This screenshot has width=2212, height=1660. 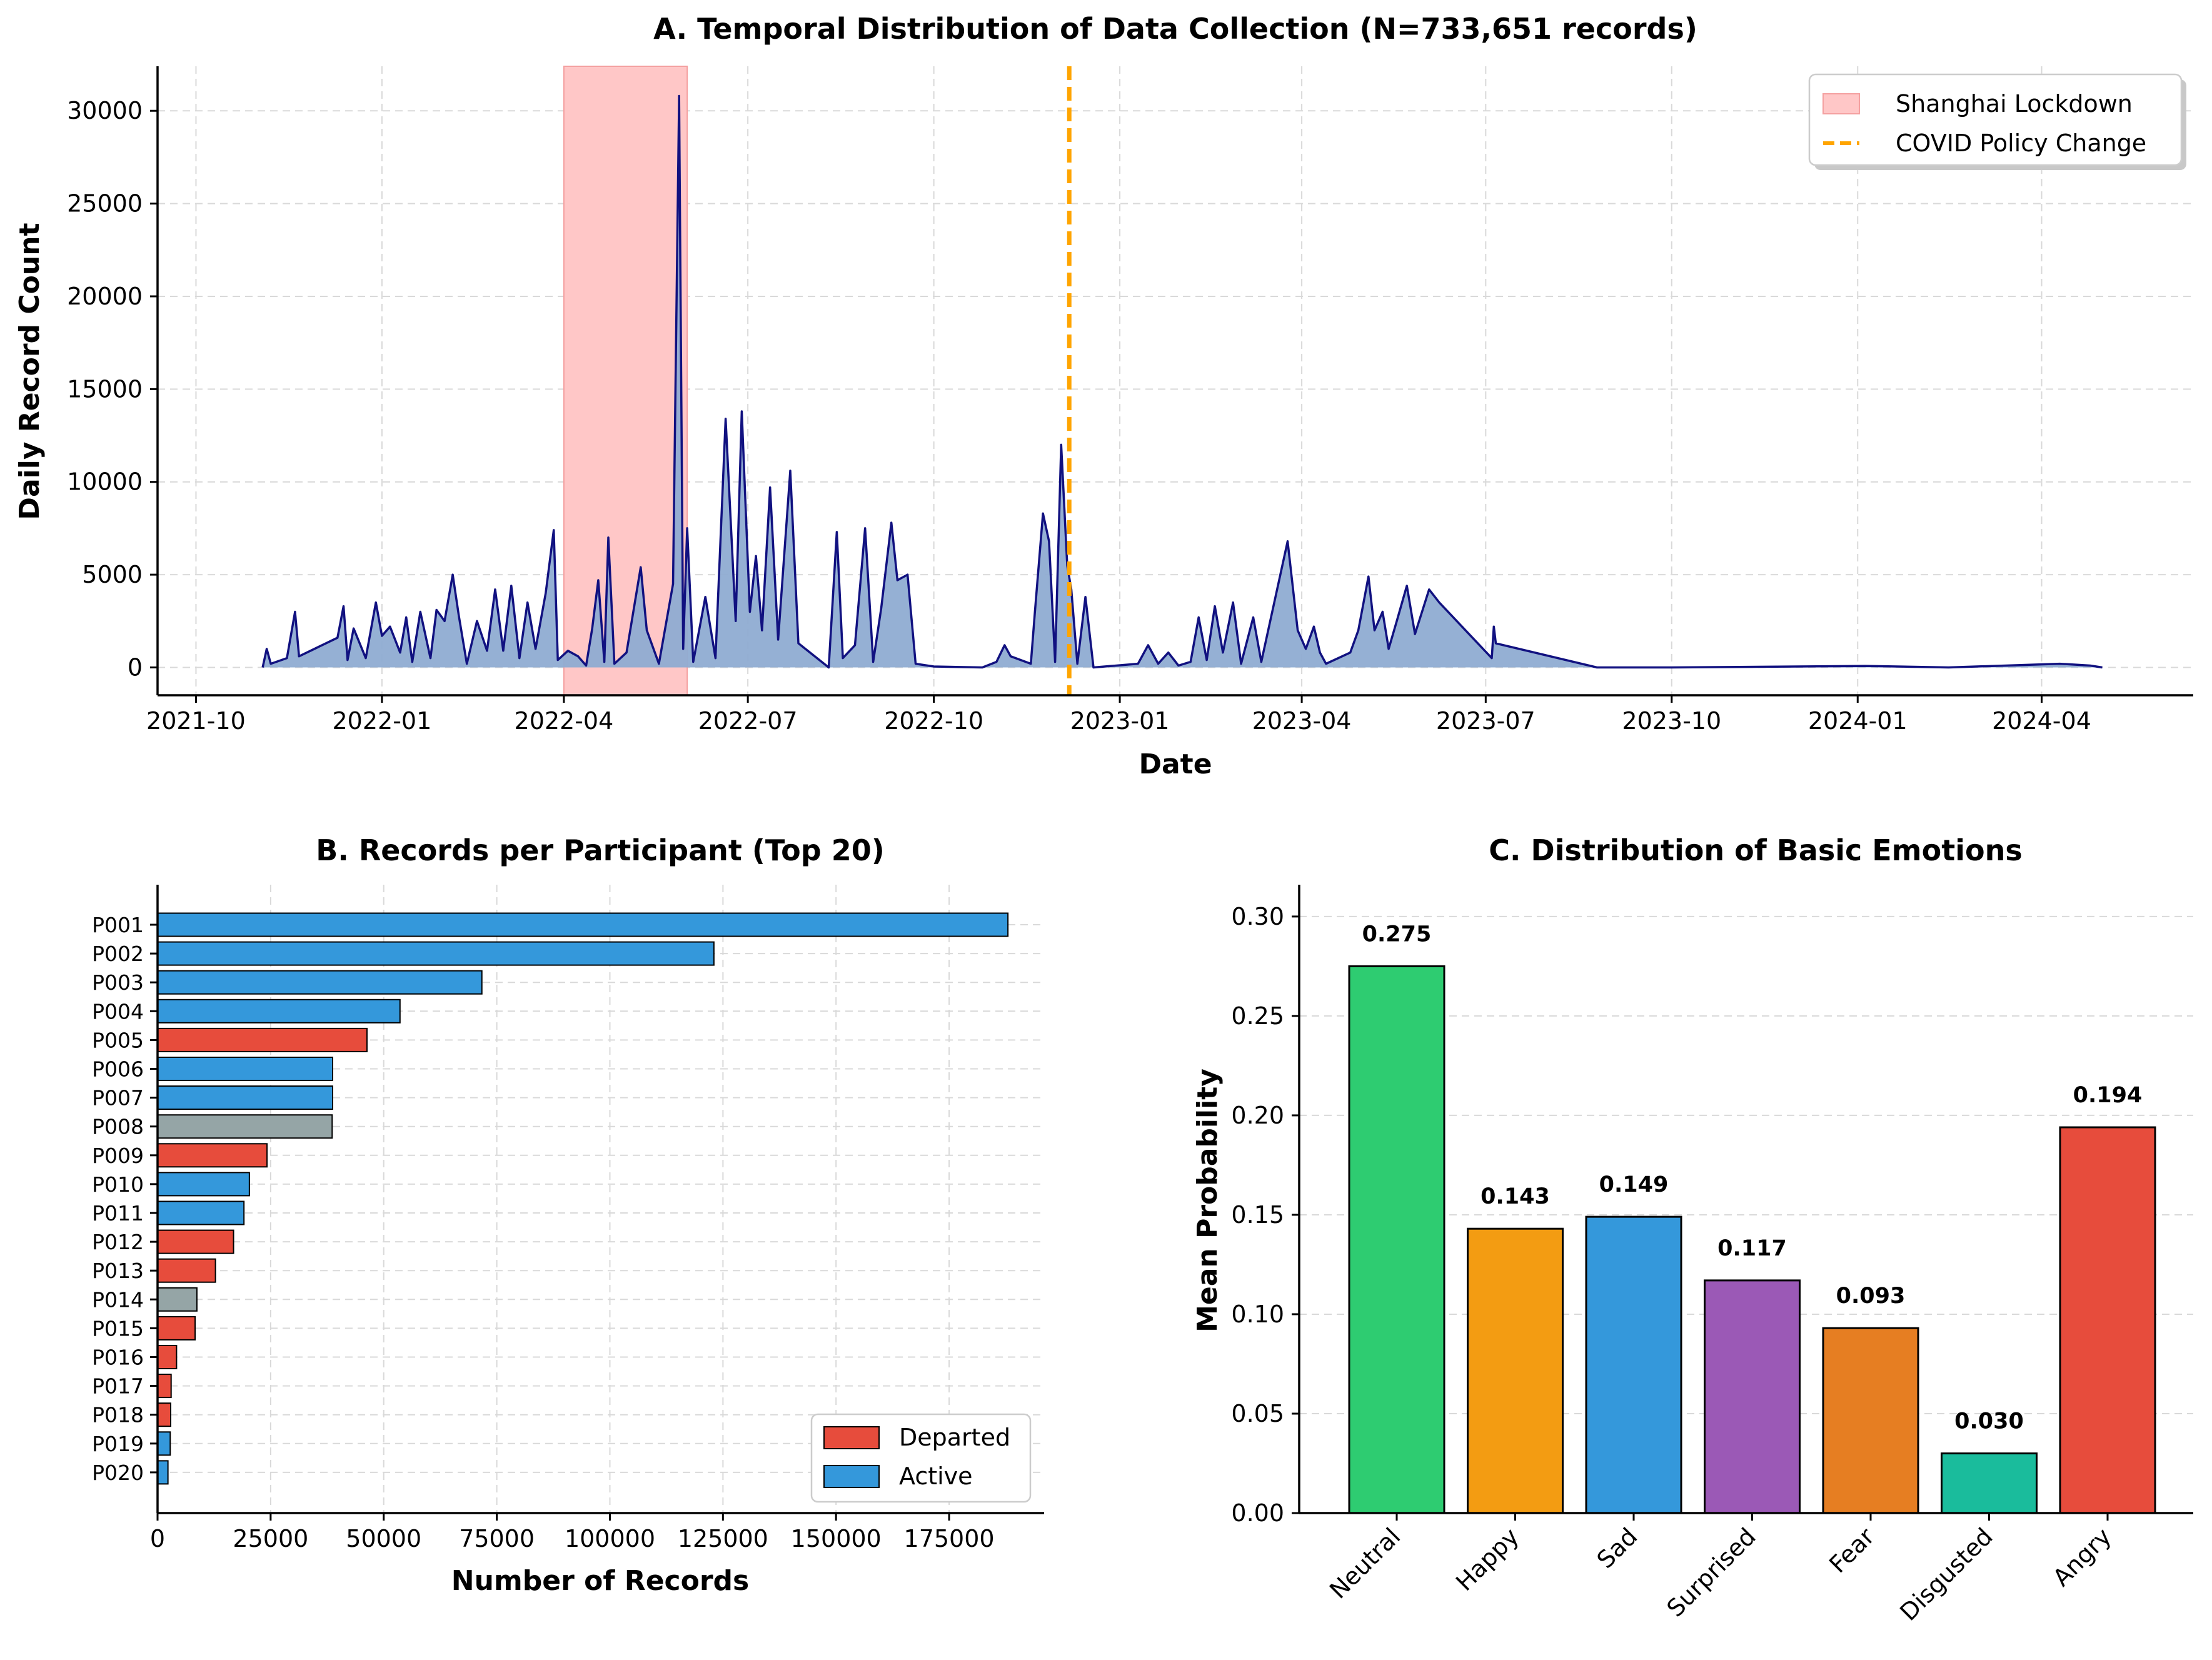 What do you see at coordinates (204, 1184) in the screenshot?
I see `participant-bar-p010` at bounding box center [204, 1184].